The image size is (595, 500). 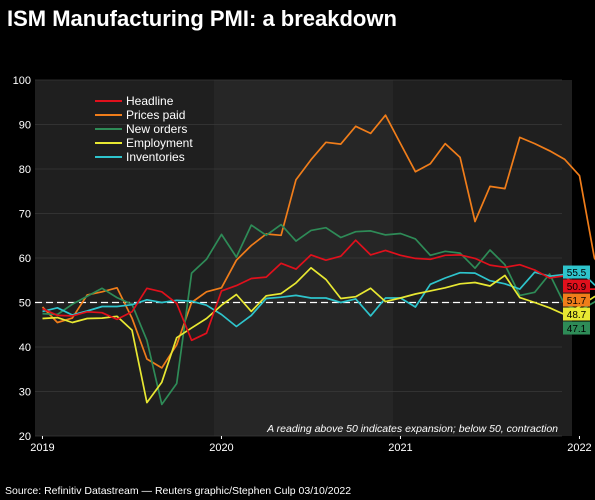 What do you see at coordinates (25, 126) in the screenshot?
I see `y-tick-label: 90` at bounding box center [25, 126].